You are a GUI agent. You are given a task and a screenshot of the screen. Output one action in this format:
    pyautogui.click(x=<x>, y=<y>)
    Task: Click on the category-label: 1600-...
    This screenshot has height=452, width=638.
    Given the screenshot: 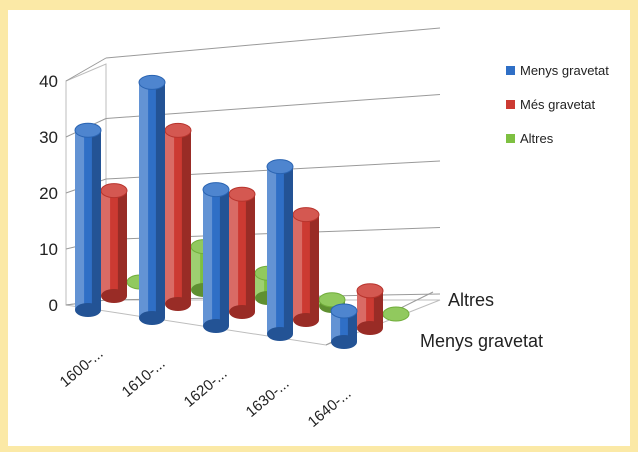 What is the action you would take?
    pyautogui.click(x=82, y=368)
    